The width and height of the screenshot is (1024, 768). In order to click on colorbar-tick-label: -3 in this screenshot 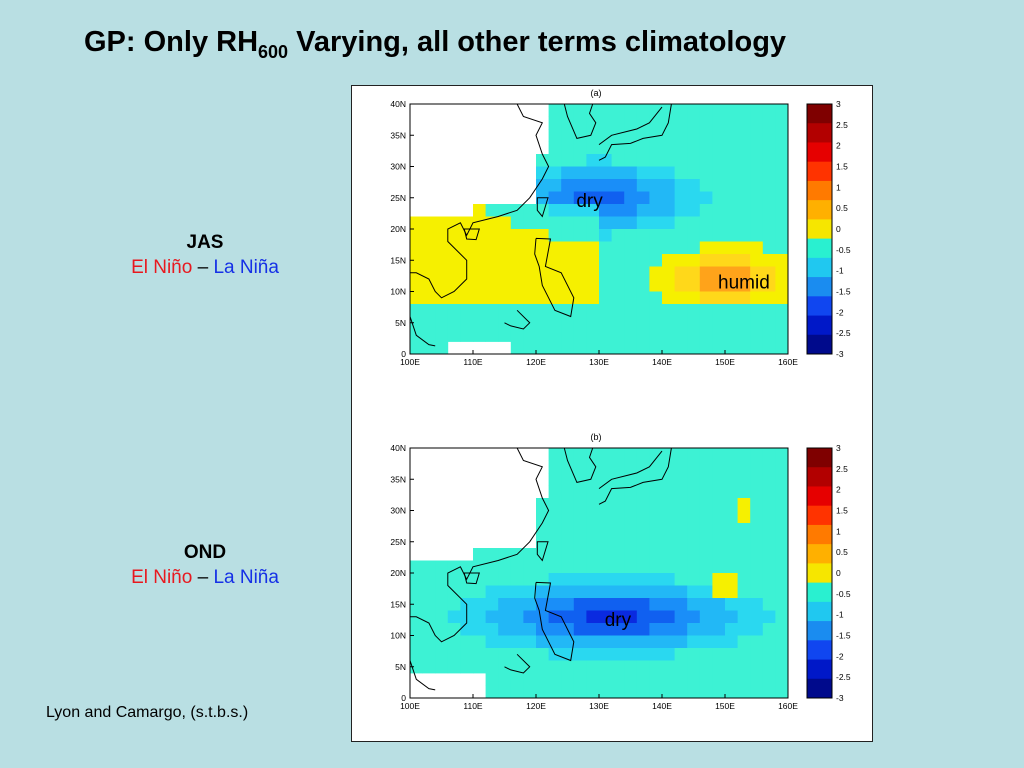, I will do `click(840, 354)`.